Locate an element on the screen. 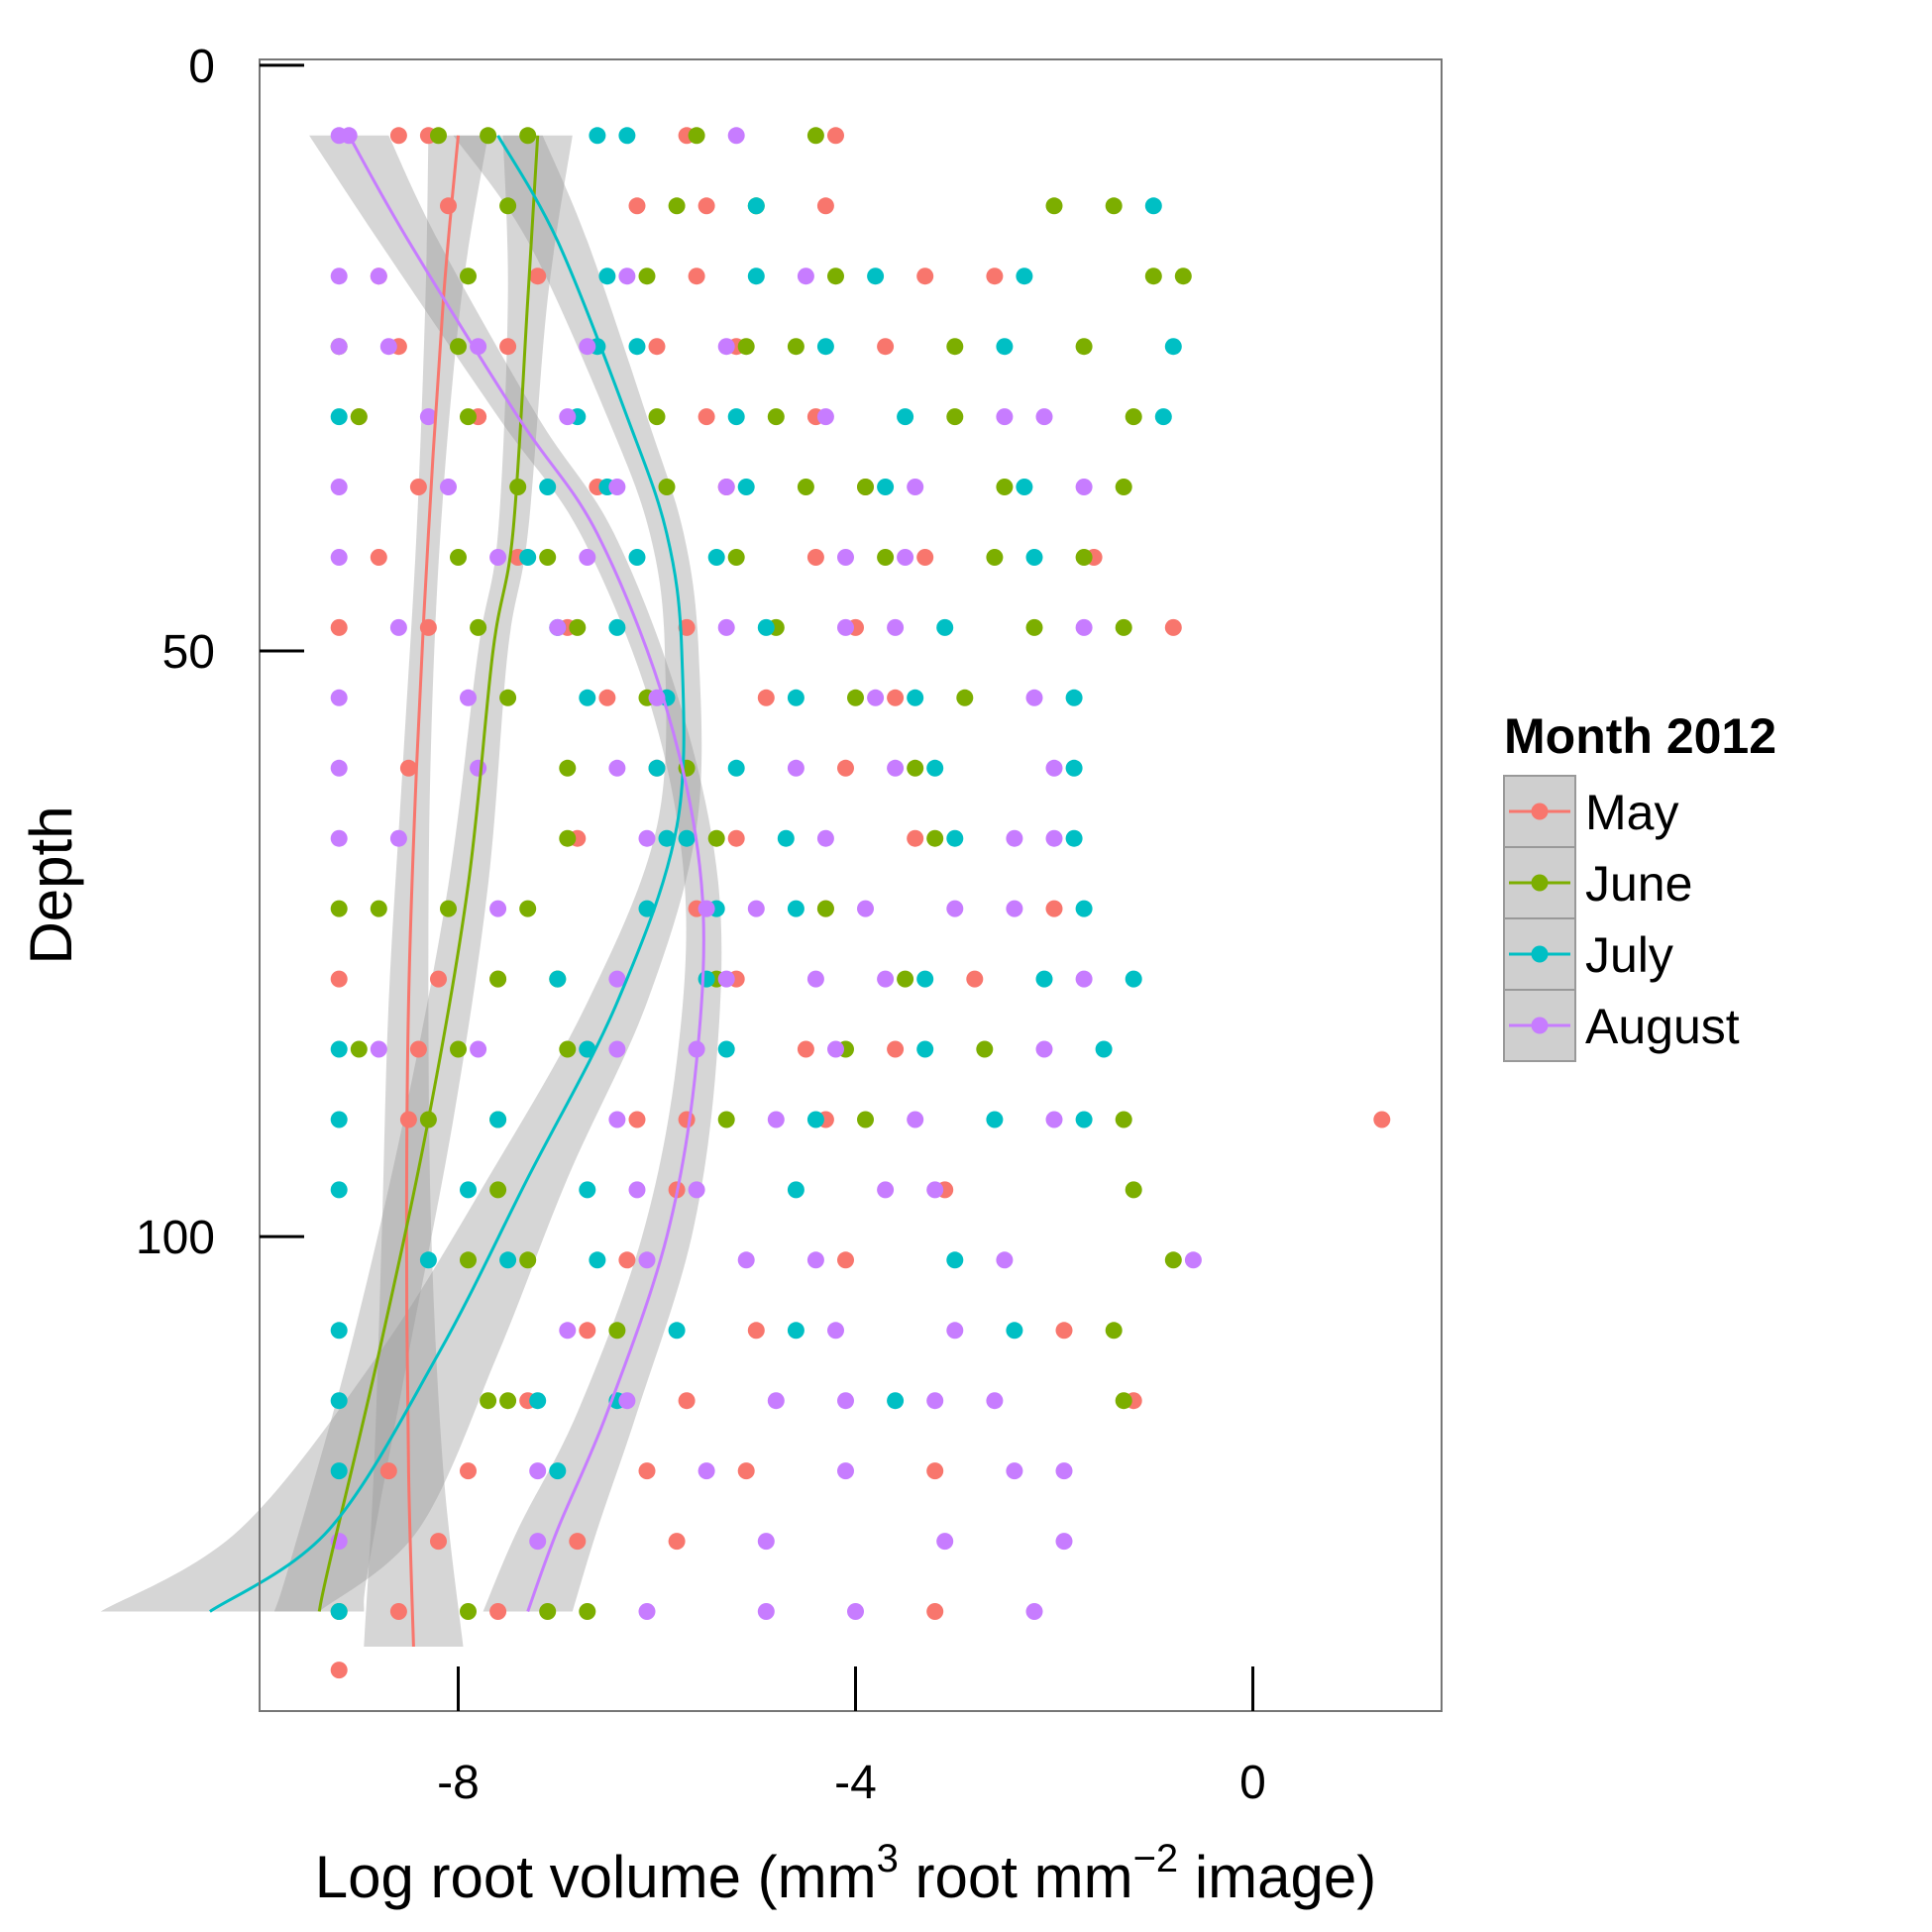  x-tick-label: -8 is located at coordinates (458, 1783).